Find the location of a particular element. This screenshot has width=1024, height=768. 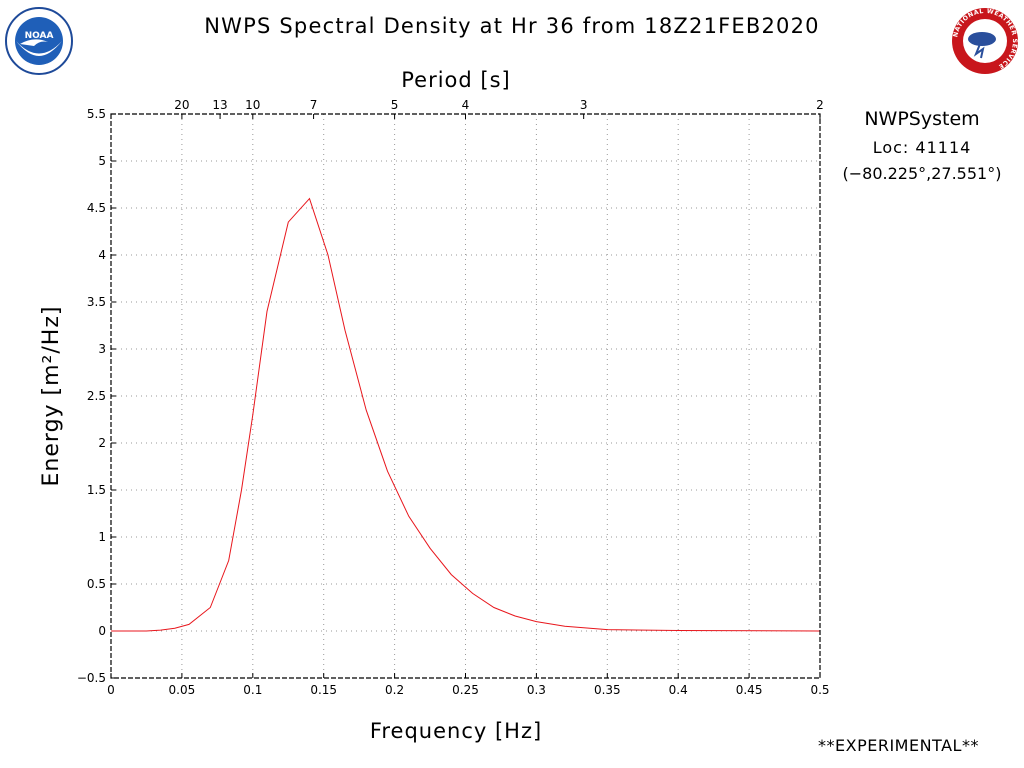

y-tick-label: 3 is located at coordinates (102, 349).